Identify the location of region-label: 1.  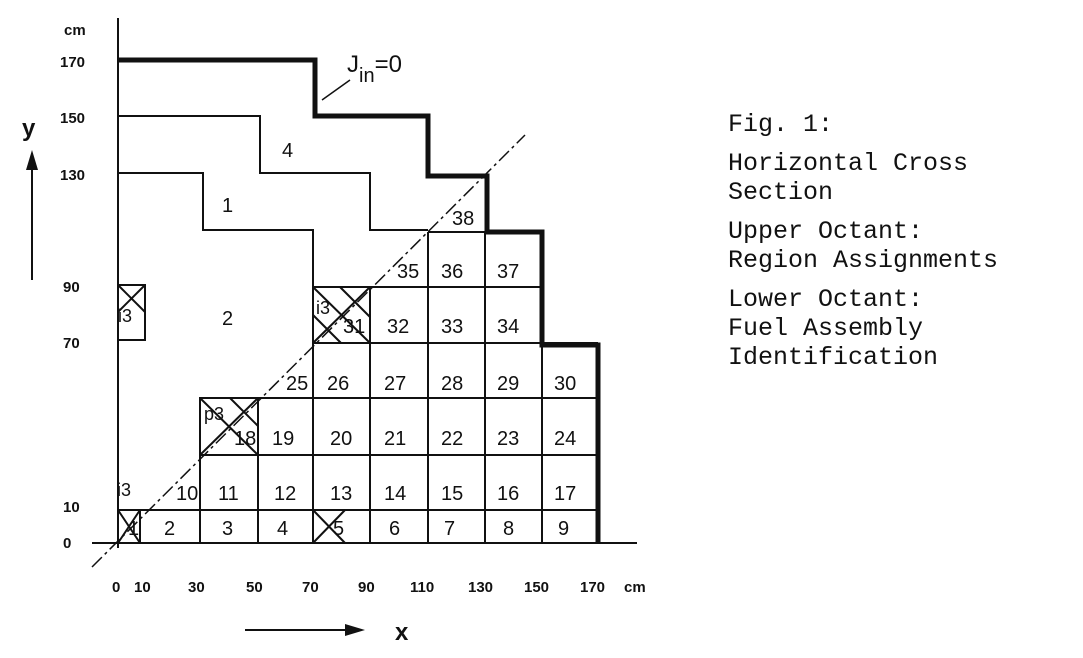
(227, 206).